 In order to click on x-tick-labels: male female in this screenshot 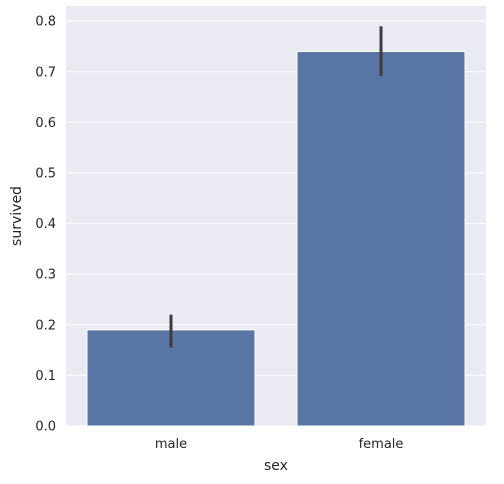, I will do `click(279, 444)`.